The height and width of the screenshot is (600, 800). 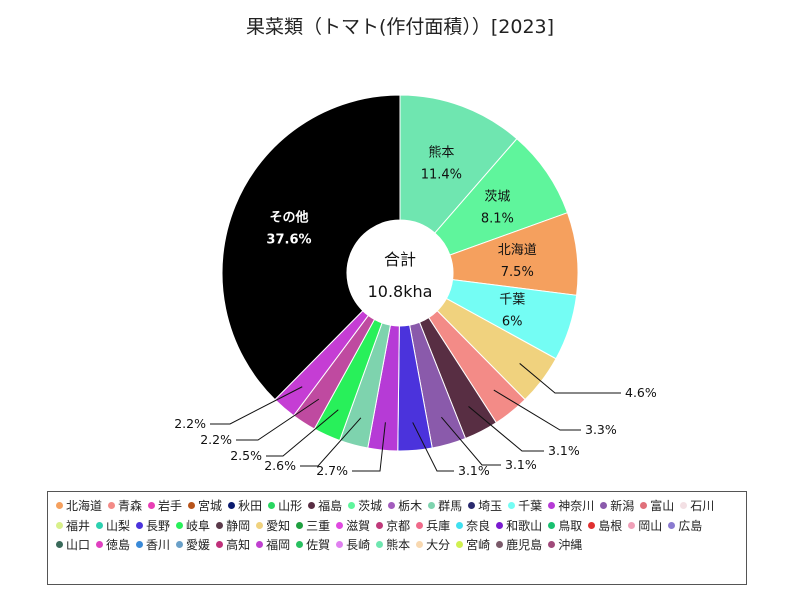 I want to click on legend-item: 山口, so click(x=73, y=545).